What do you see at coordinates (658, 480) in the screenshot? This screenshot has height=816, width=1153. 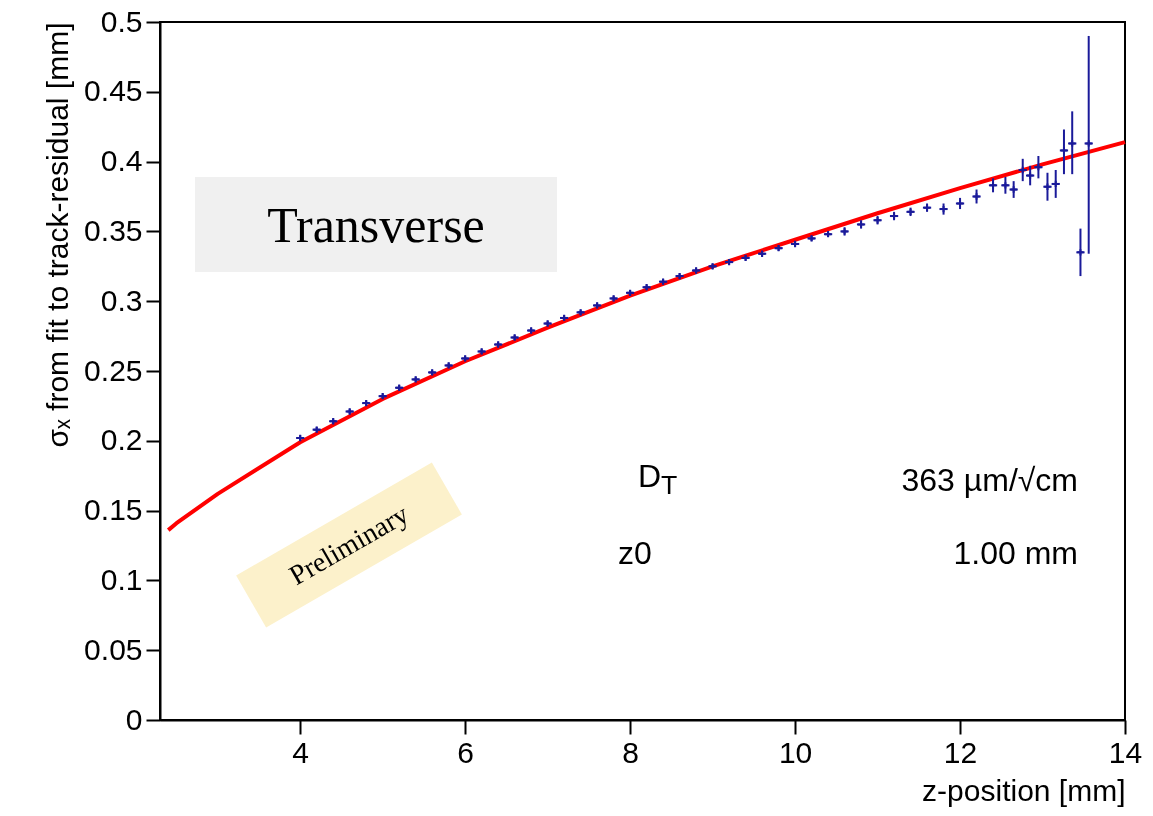 I see `annotation: D$_{T}$` at bounding box center [658, 480].